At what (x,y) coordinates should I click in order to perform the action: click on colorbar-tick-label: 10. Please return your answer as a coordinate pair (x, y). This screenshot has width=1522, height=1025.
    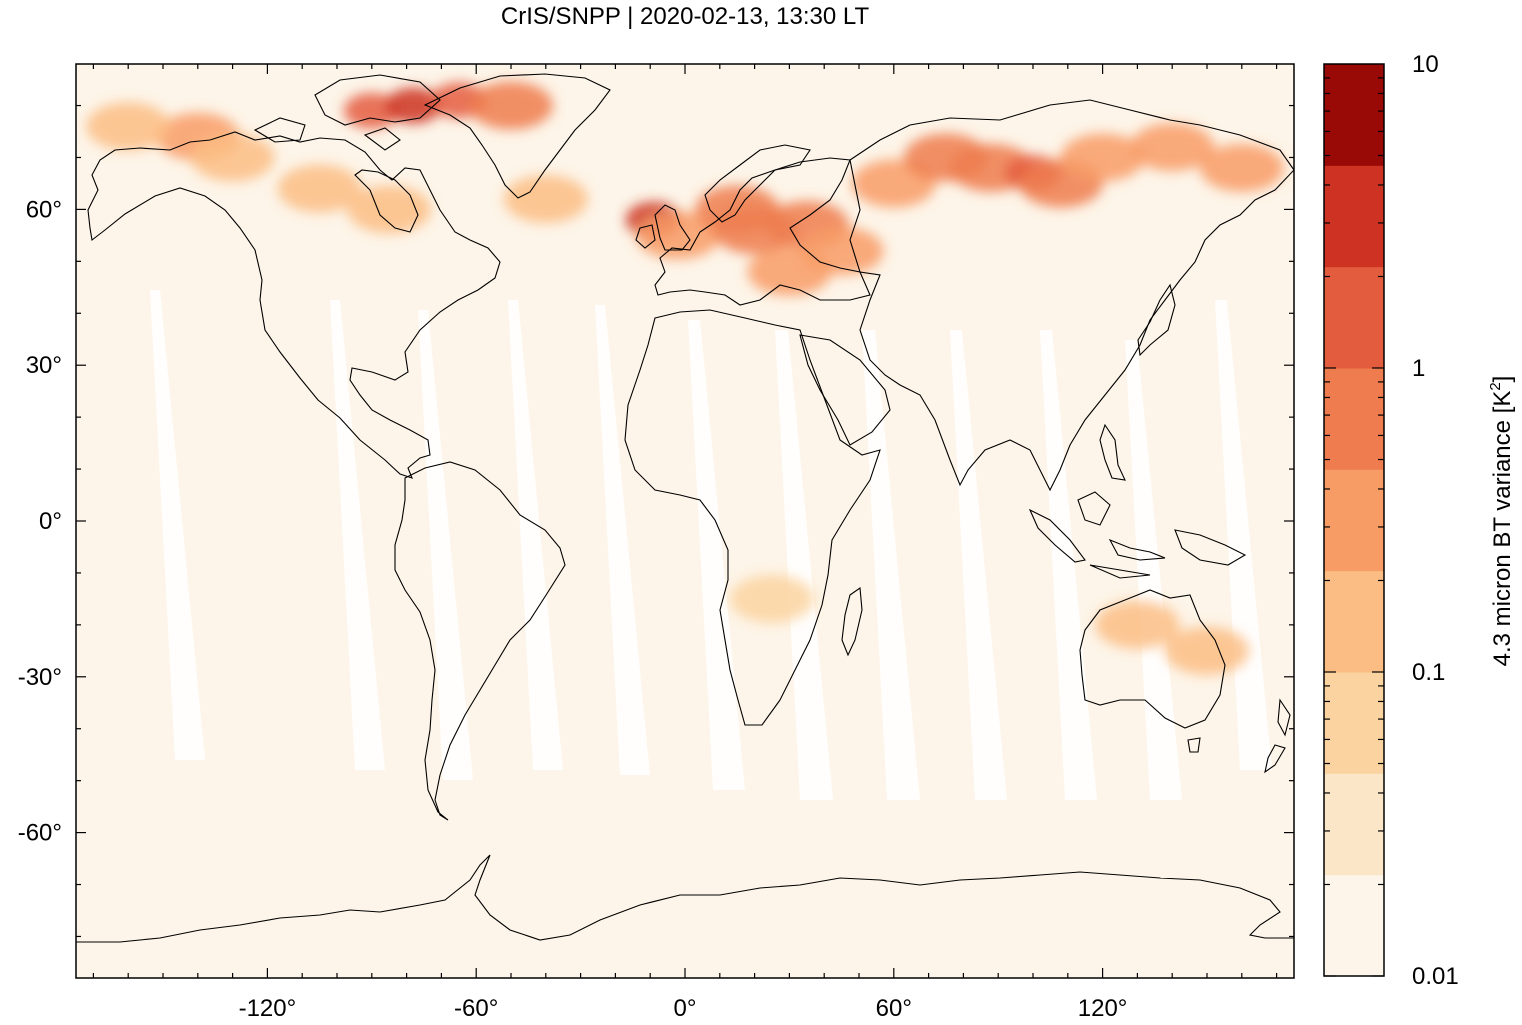
    Looking at the image, I should click on (1425, 64).